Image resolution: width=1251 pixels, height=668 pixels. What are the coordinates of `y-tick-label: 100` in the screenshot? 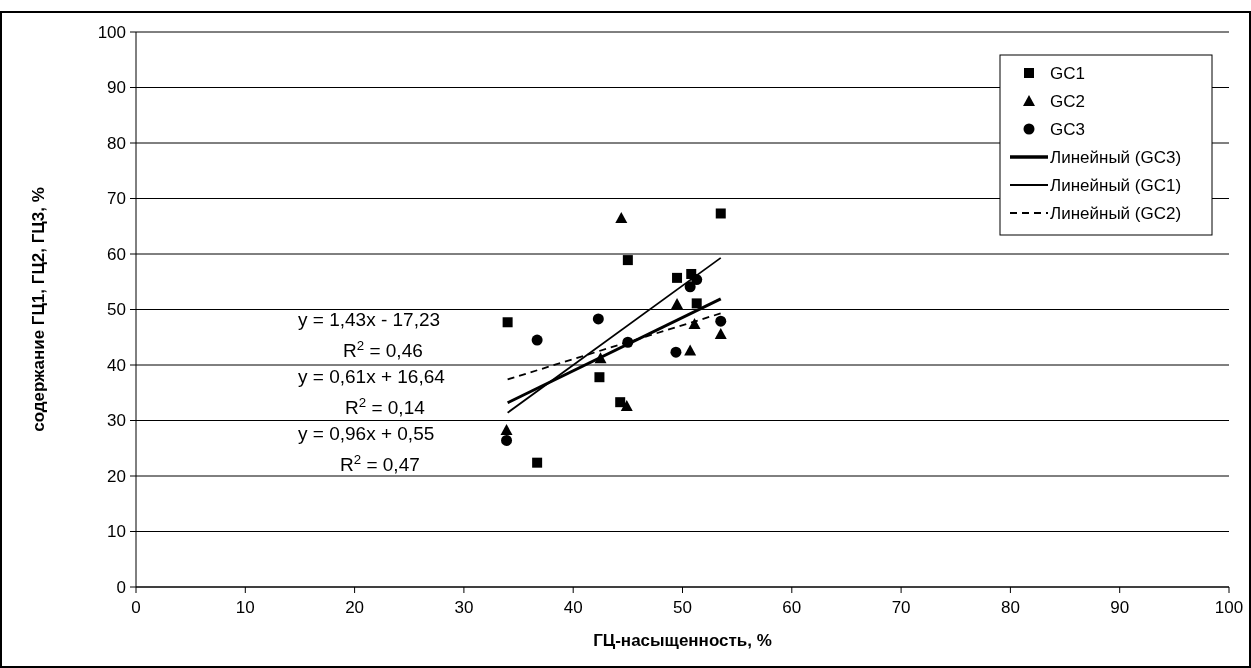 It's located at (111, 32).